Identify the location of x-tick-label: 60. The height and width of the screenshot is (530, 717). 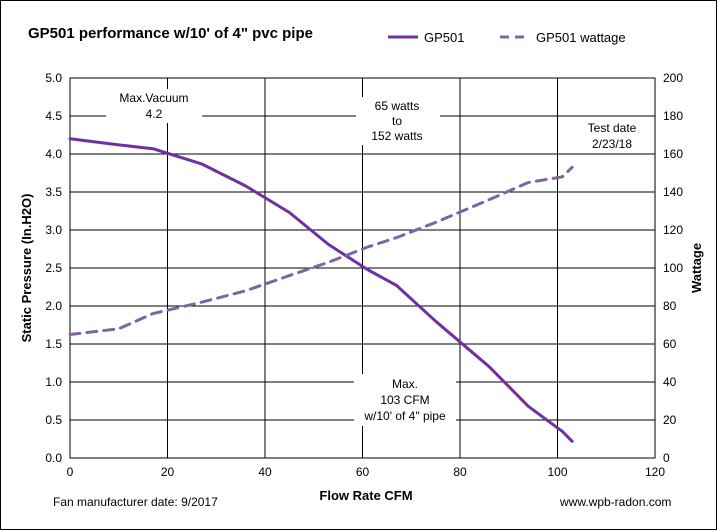
(363, 472).